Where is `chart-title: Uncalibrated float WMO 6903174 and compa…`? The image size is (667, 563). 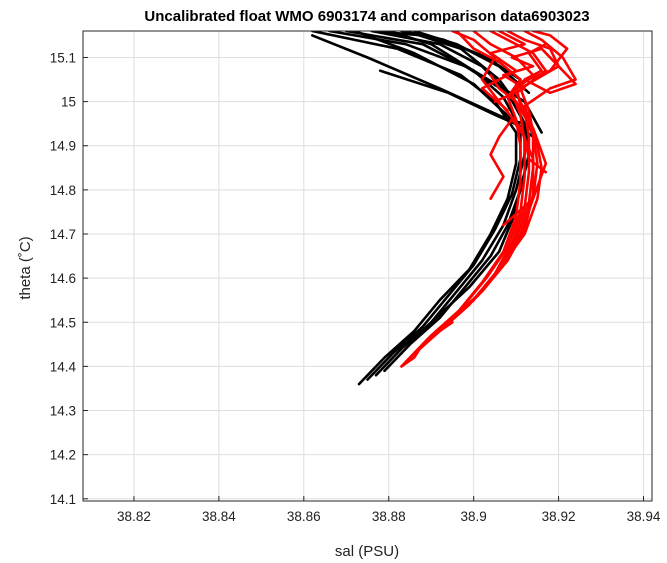 chart-title: Uncalibrated float WMO 6903174 and compa… is located at coordinates (366, 16).